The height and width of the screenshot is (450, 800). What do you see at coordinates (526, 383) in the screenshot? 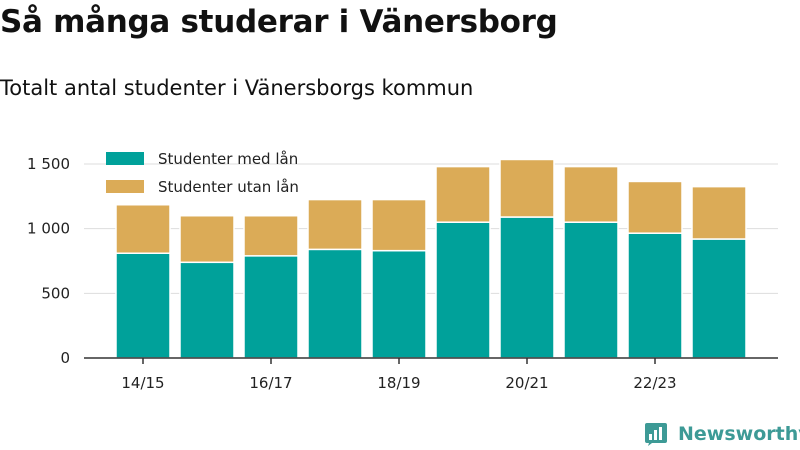
I see `x-tick-label: 20/21` at bounding box center [526, 383].